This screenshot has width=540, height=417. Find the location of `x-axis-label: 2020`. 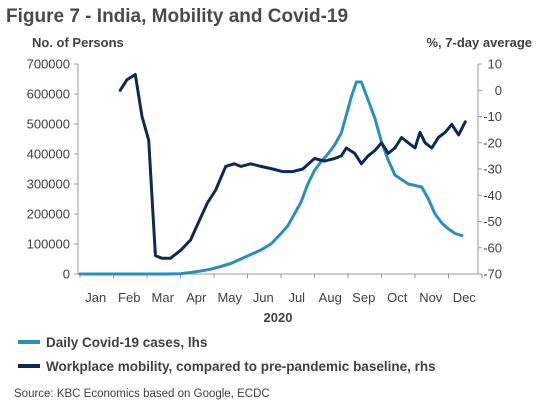

x-axis-label: 2020 is located at coordinates (278, 317).